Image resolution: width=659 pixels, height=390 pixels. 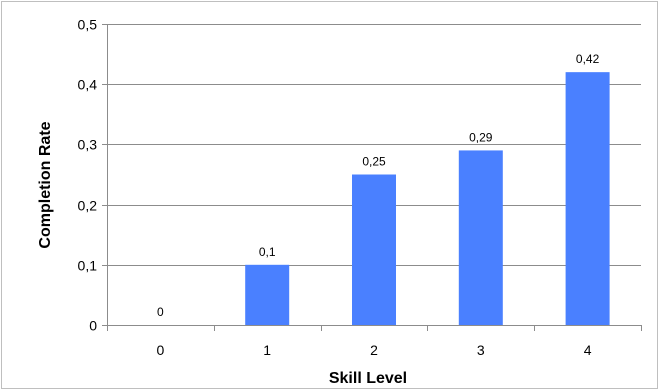 I want to click on x-tick-label: 0, so click(x=161, y=350).